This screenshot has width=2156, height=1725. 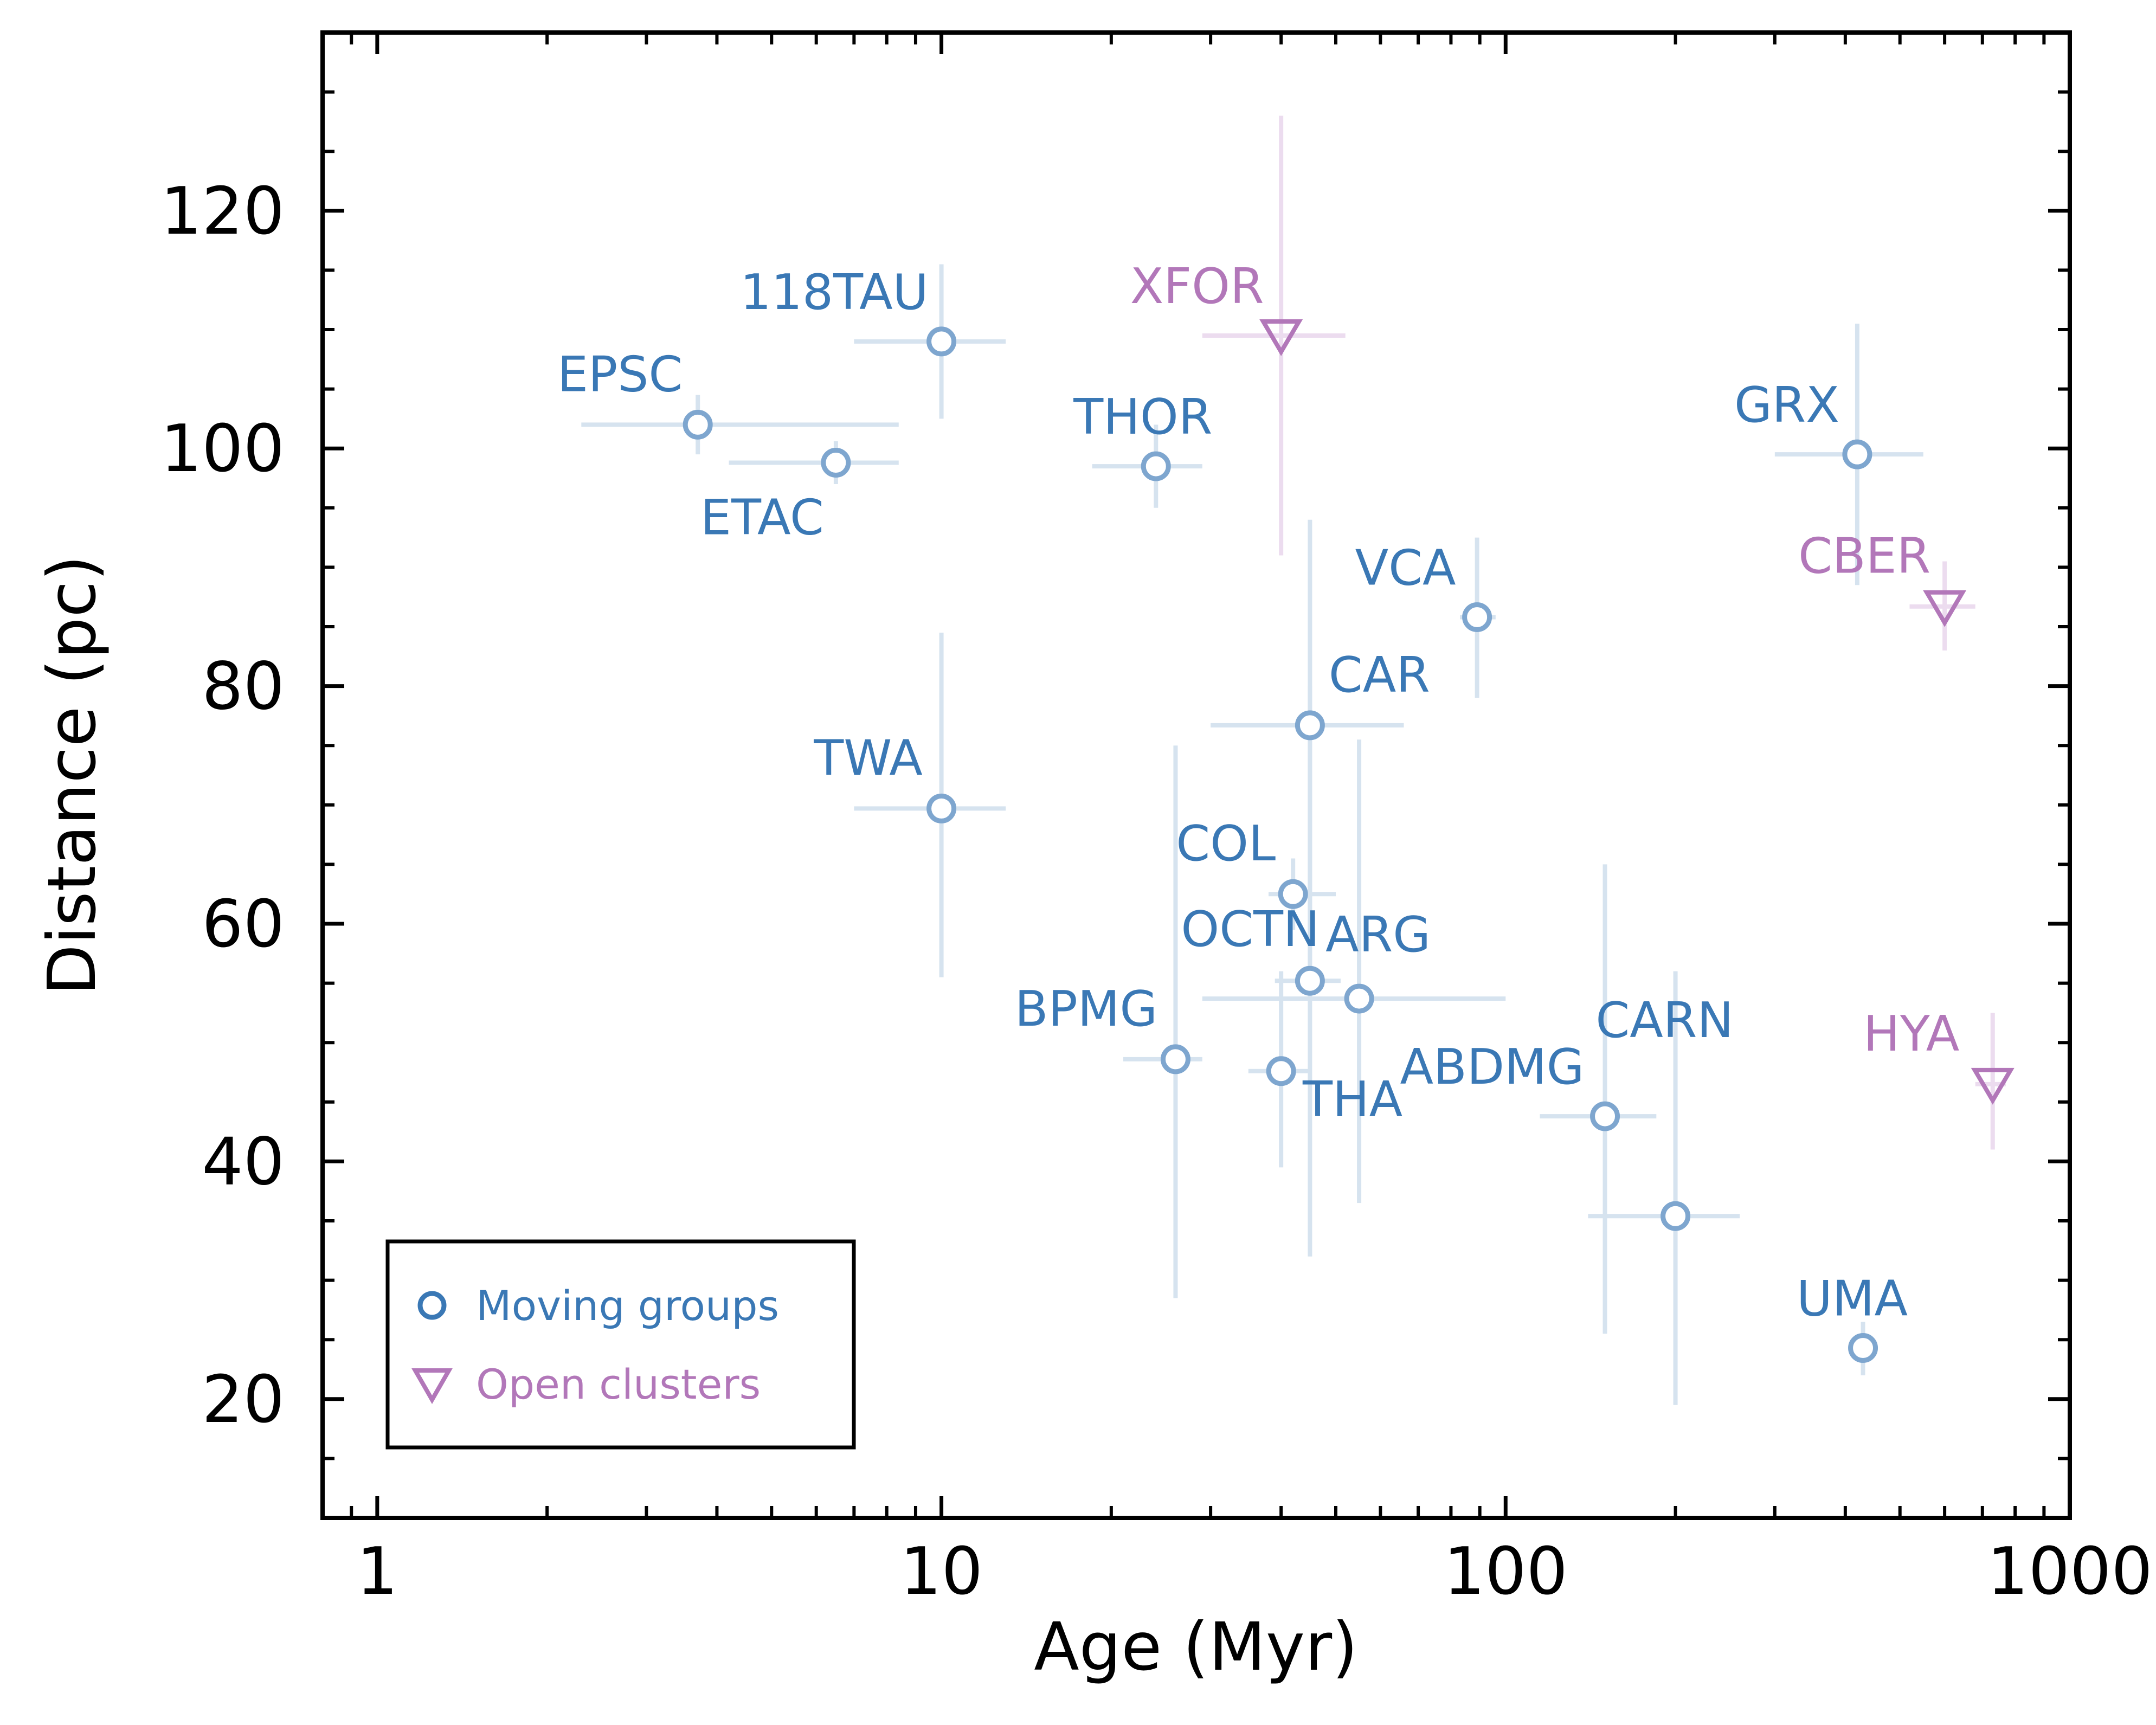 I want to click on legend: Moving groups Open clusters, so click(x=620, y=1344).